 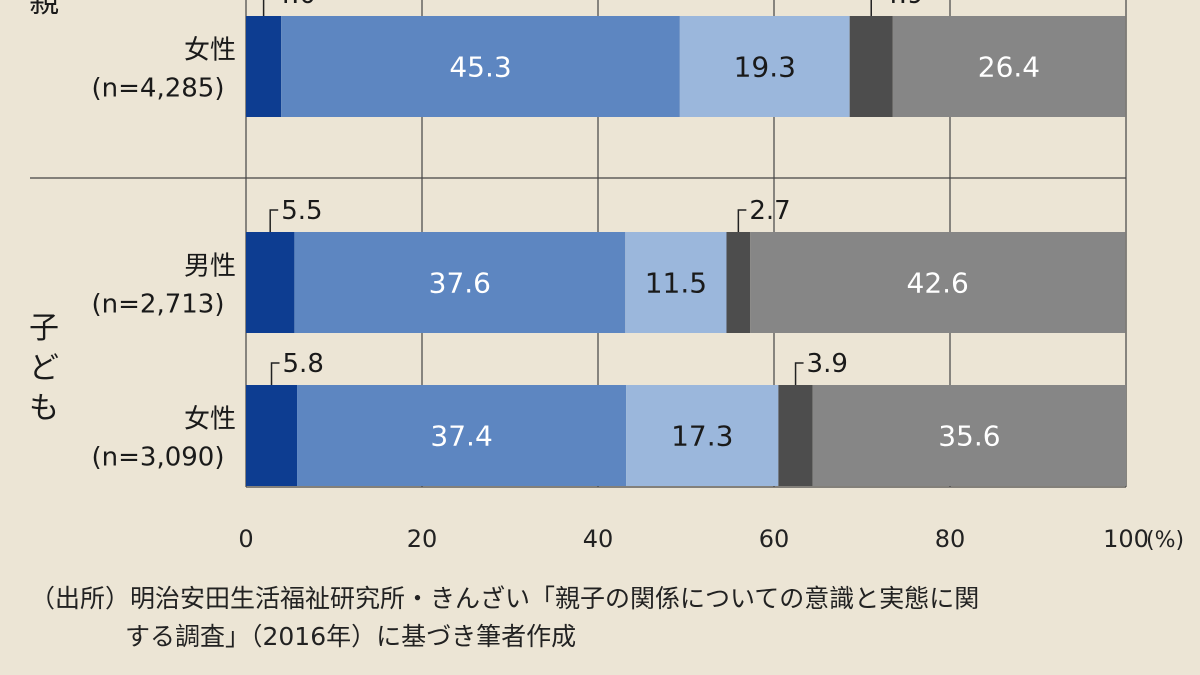 What do you see at coordinates (422, 539) in the screenshot?
I see `x-tick-label-20: 20` at bounding box center [422, 539].